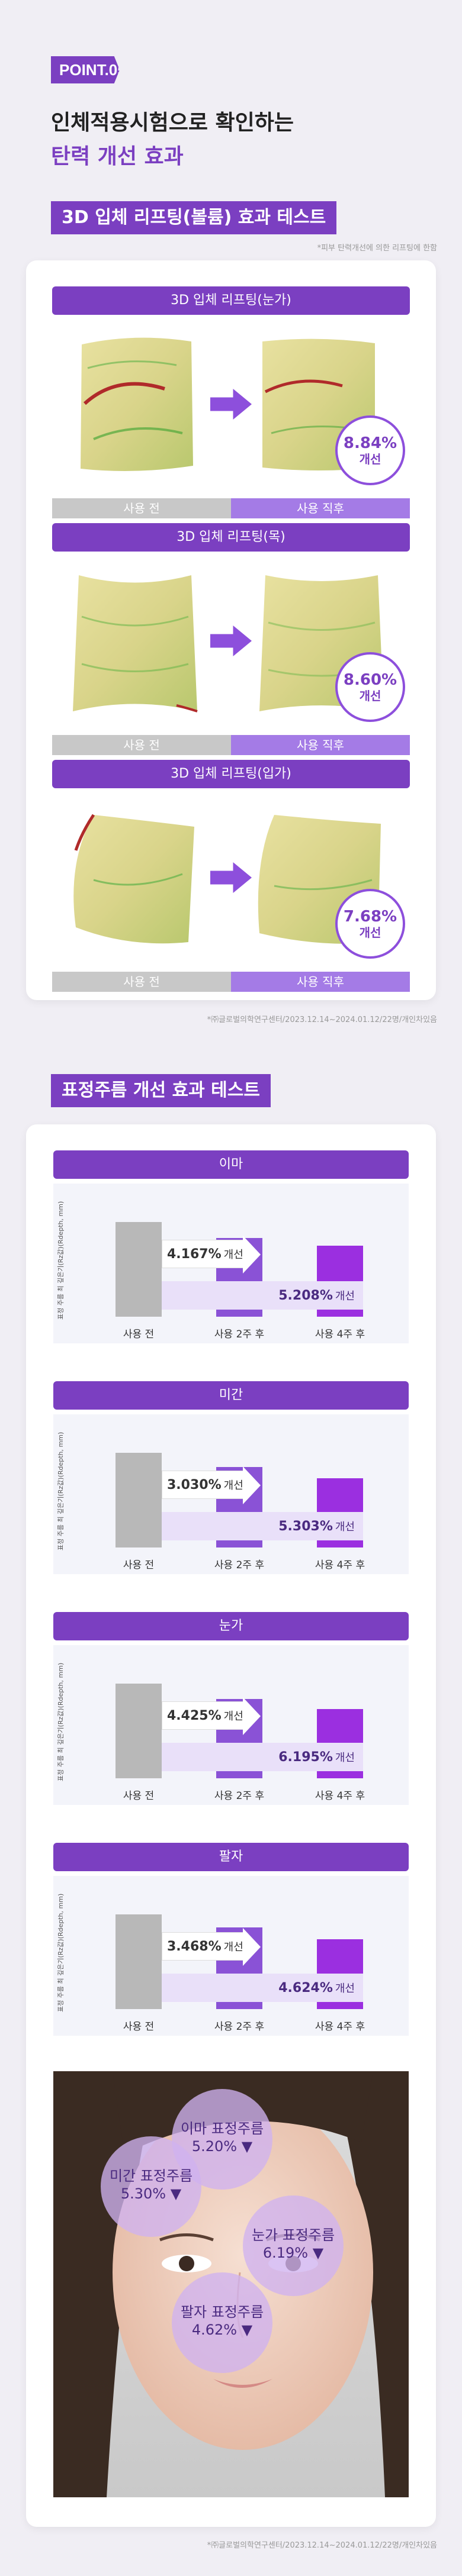  What do you see at coordinates (161, 1090) in the screenshot?
I see `wrinkle-section-title: 표정주름 개선 효과 테스트` at bounding box center [161, 1090].